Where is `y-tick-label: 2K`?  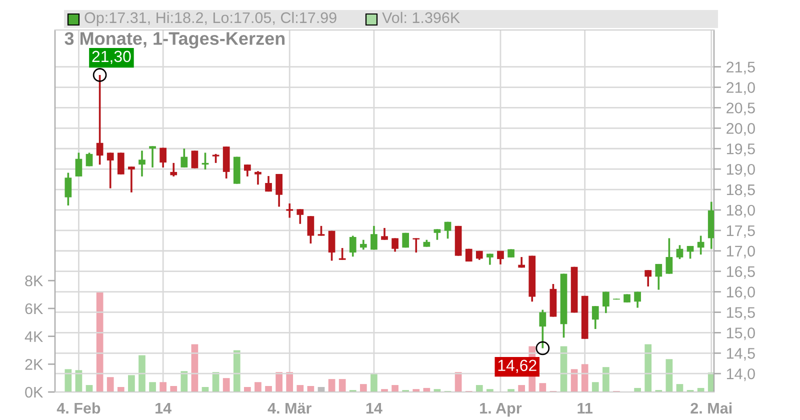 y-tick-label: 2K is located at coordinates (34, 364).